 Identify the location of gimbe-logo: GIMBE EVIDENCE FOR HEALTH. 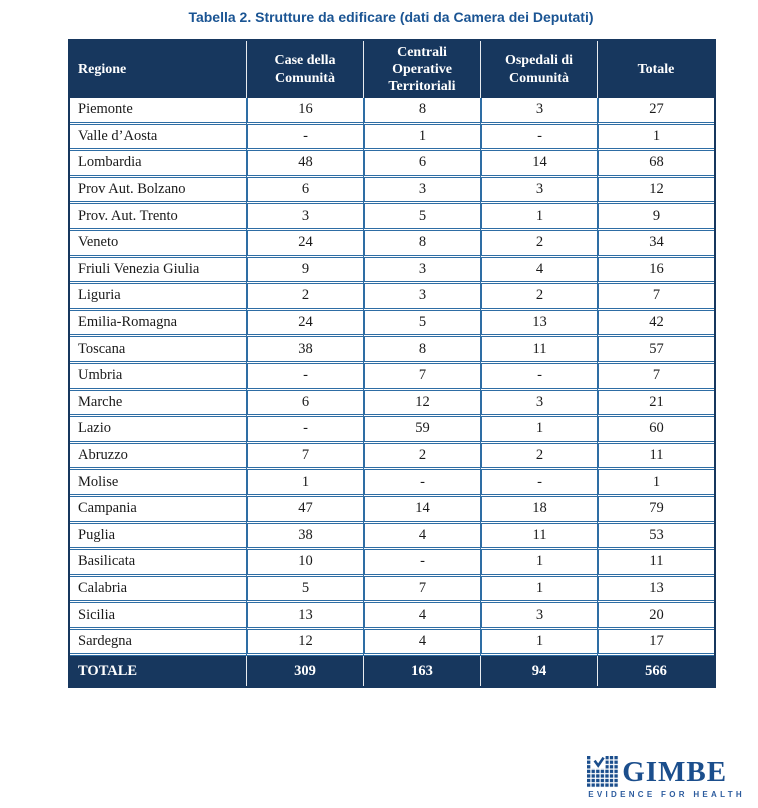
(666, 777).